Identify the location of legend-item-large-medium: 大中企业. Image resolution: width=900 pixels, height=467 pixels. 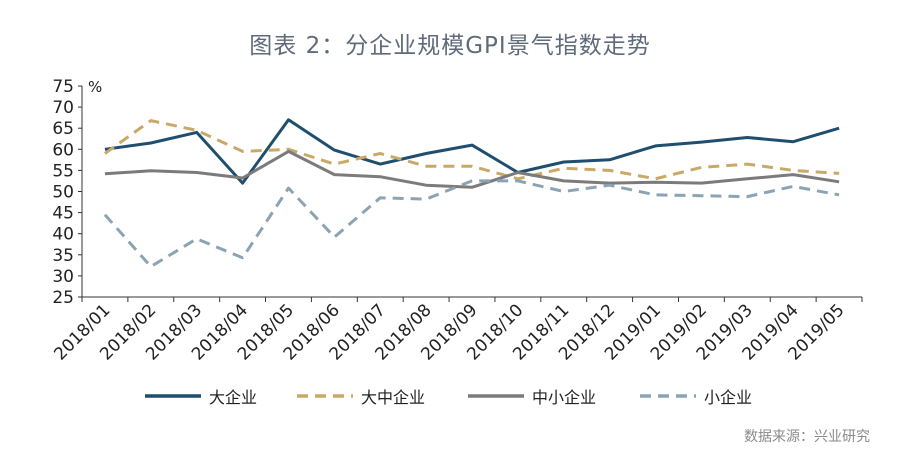
(361, 396).